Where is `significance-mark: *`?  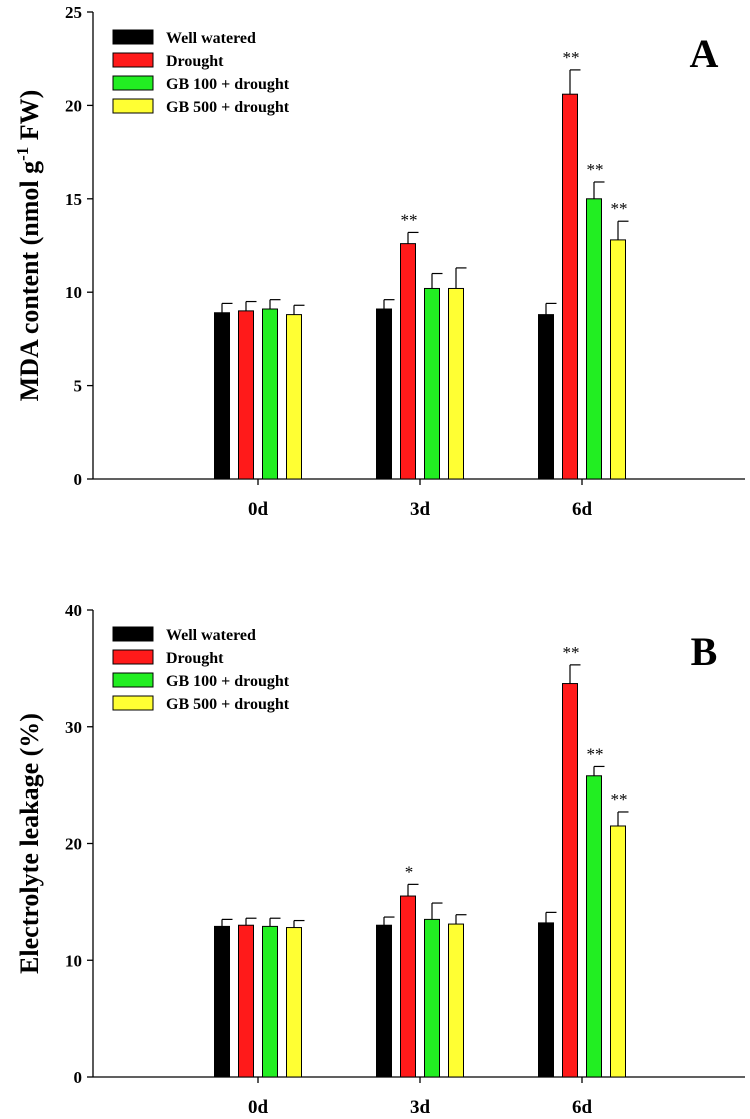 significance-mark: * is located at coordinates (409, 871).